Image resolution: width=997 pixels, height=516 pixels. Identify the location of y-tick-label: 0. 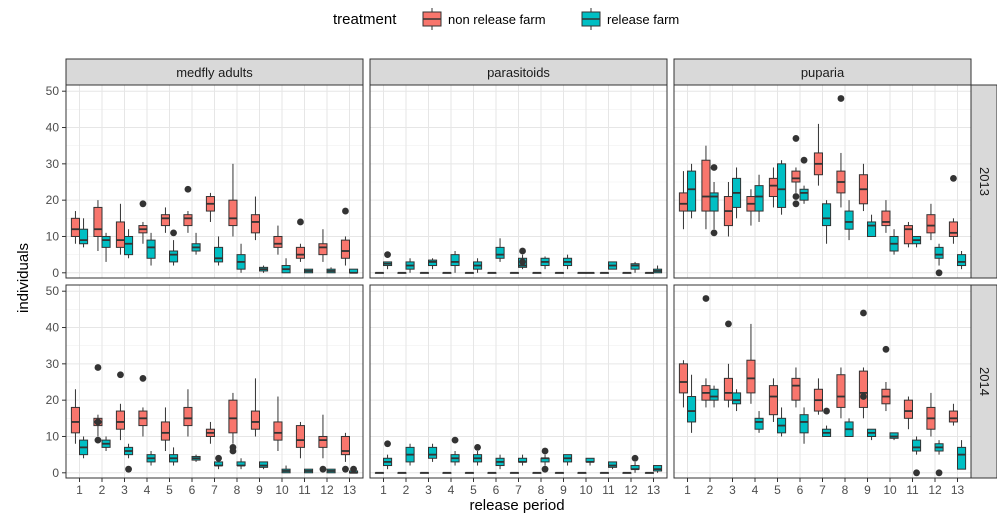
(55, 473).